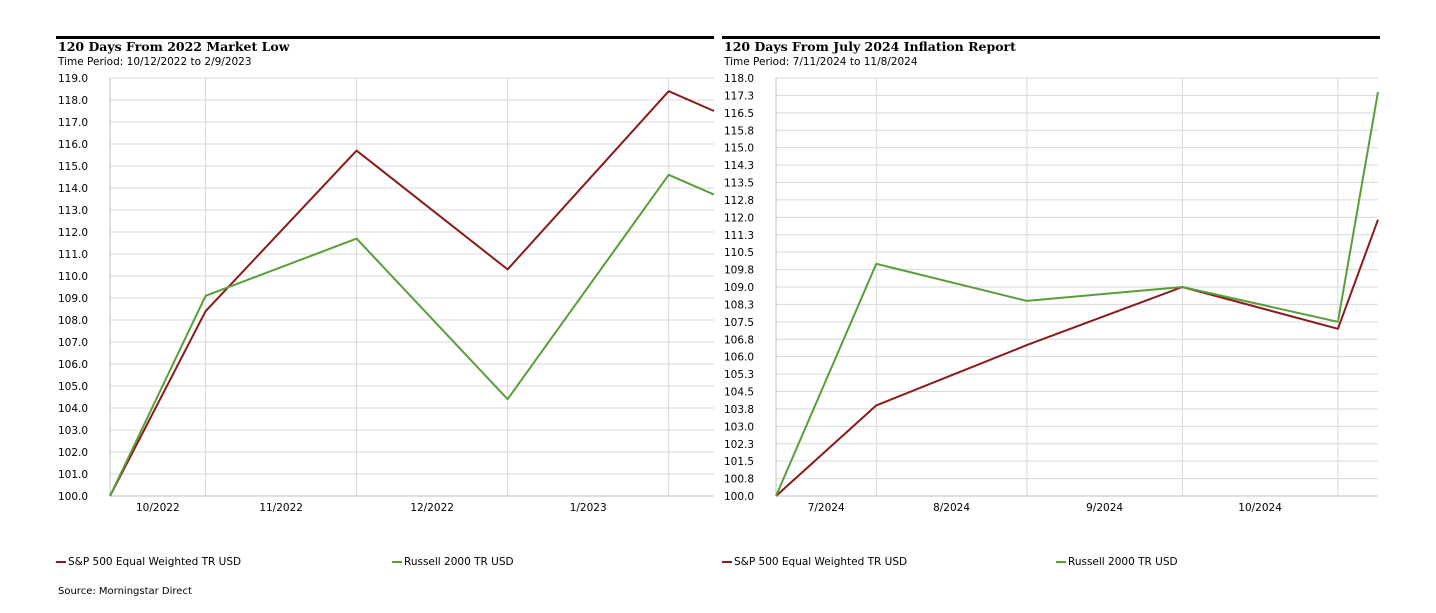 Image resolution: width=1436 pixels, height=613 pixels. Describe the element at coordinates (73, 123) in the screenshot. I see `left-y-tick-label: 117.0` at that location.